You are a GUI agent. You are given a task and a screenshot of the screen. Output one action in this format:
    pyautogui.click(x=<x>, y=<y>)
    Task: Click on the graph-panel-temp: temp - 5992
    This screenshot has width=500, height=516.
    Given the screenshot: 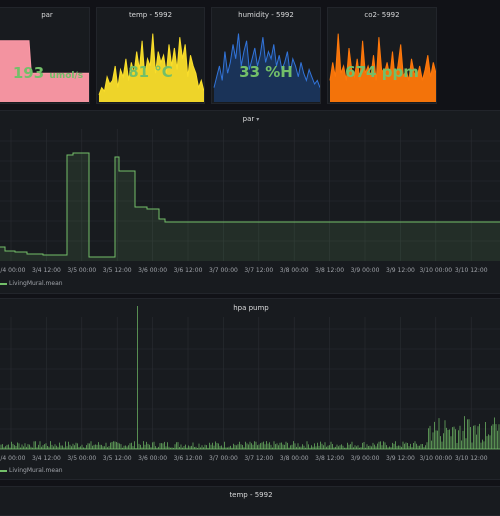 What is the action you would take?
    pyautogui.click(x=250, y=501)
    